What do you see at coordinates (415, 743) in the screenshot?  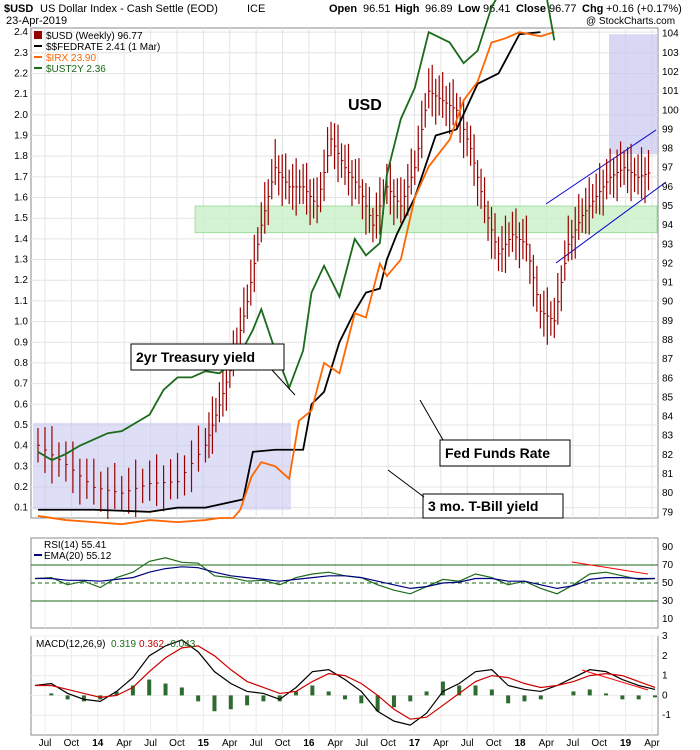 I see `x-tick-label: 17` at bounding box center [415, 743].